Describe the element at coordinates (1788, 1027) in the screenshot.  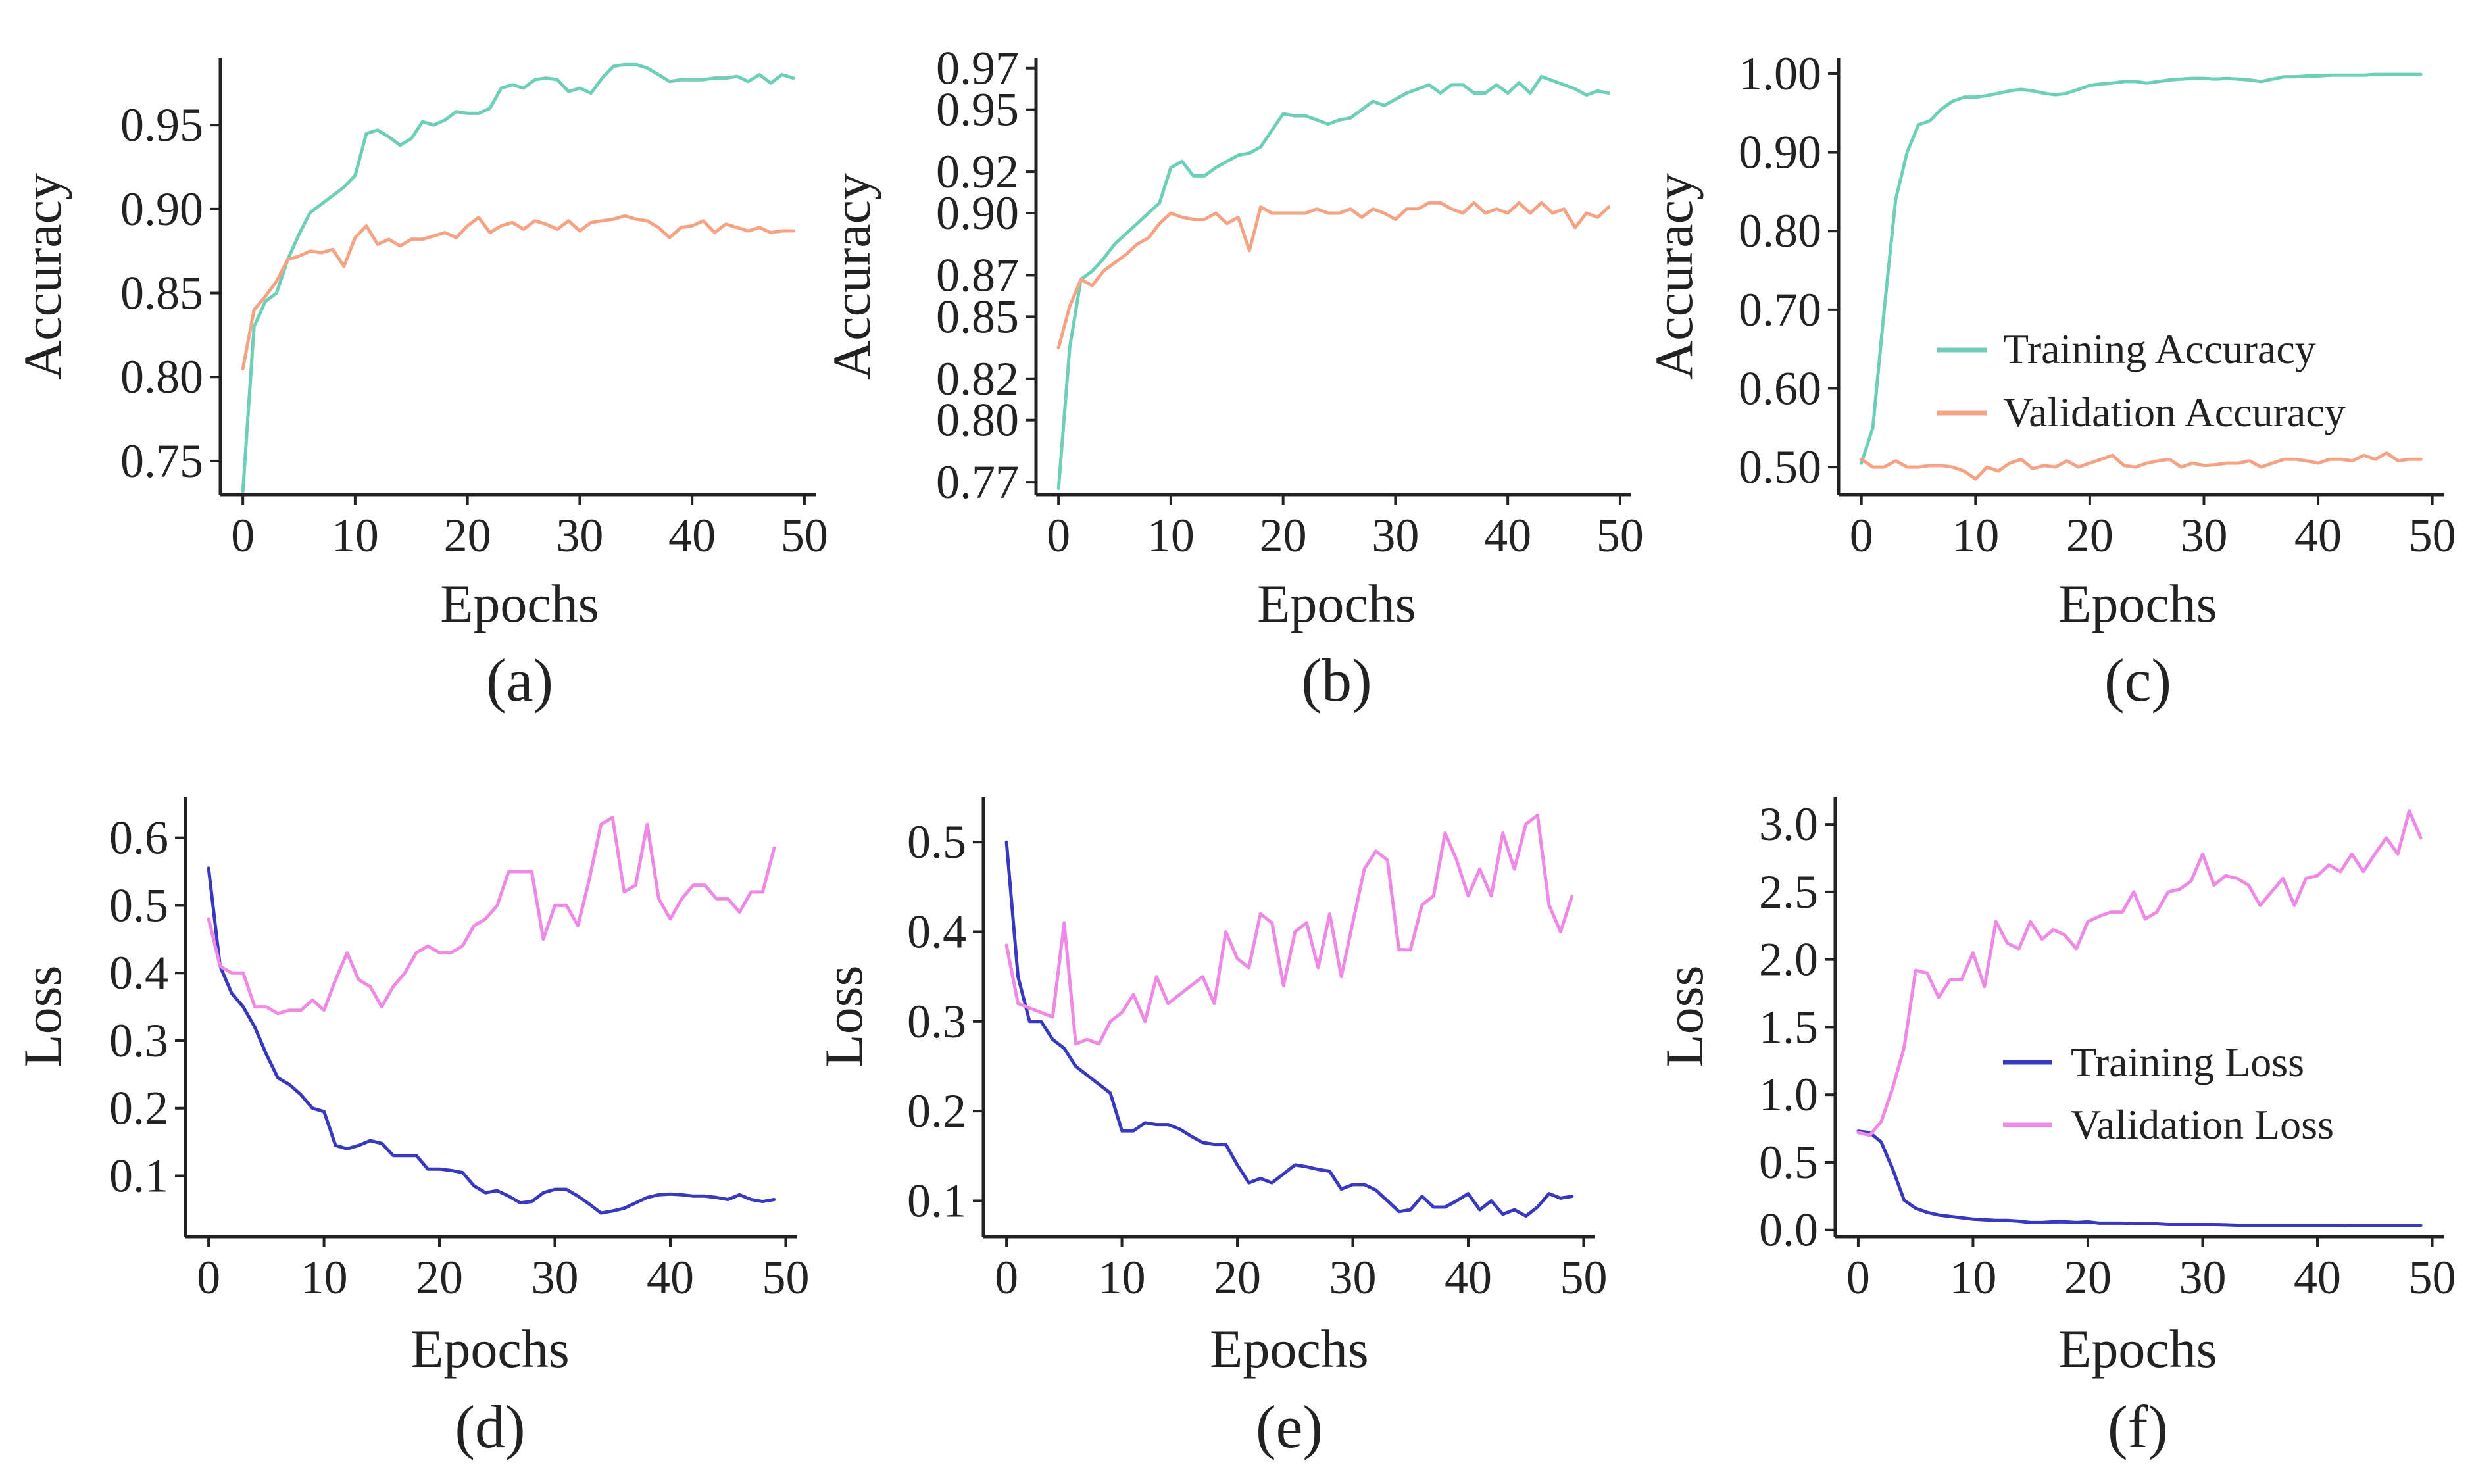
I see `y-tick-label: 1.5` at that location.